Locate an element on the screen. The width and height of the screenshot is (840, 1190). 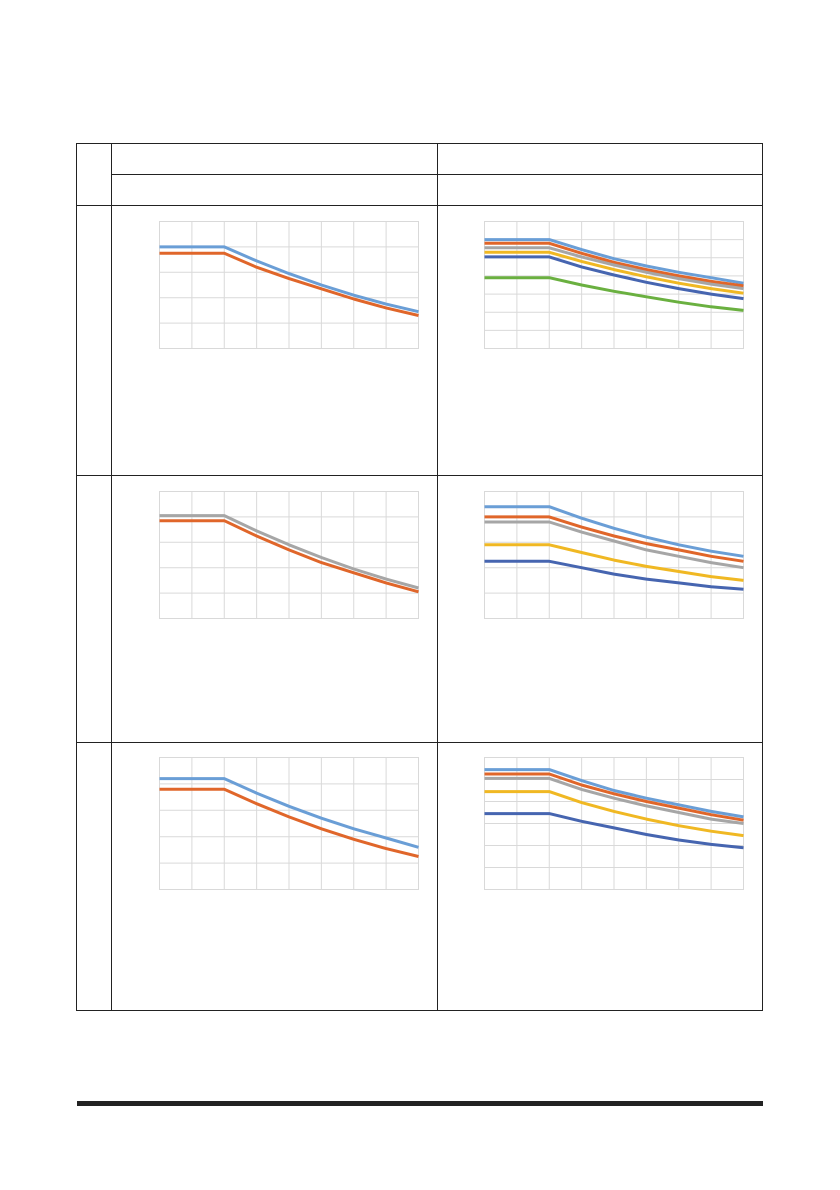
table-divider-header is located at coordinates (436, 175).